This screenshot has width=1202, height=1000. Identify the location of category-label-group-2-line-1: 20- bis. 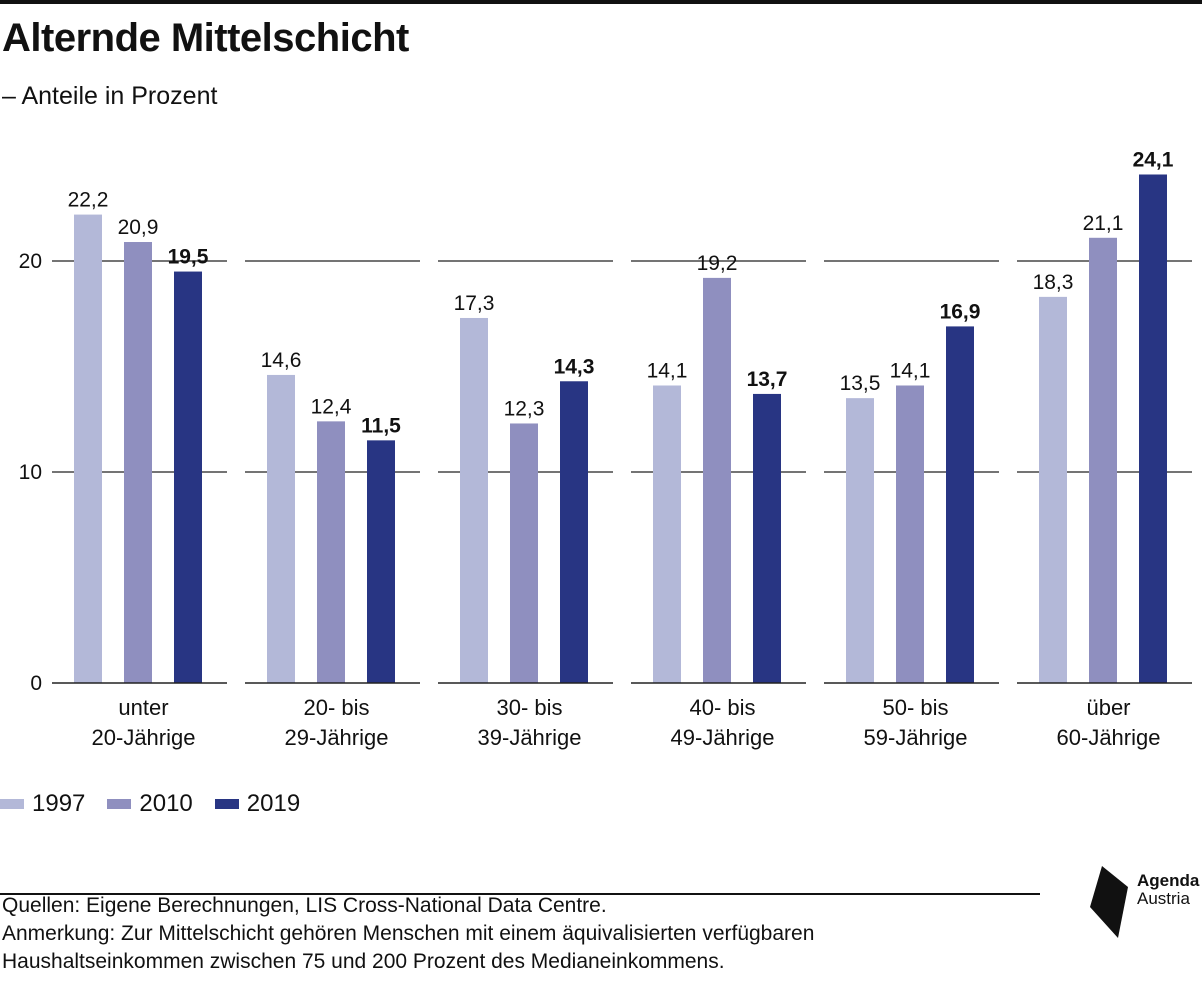
(336, 707).